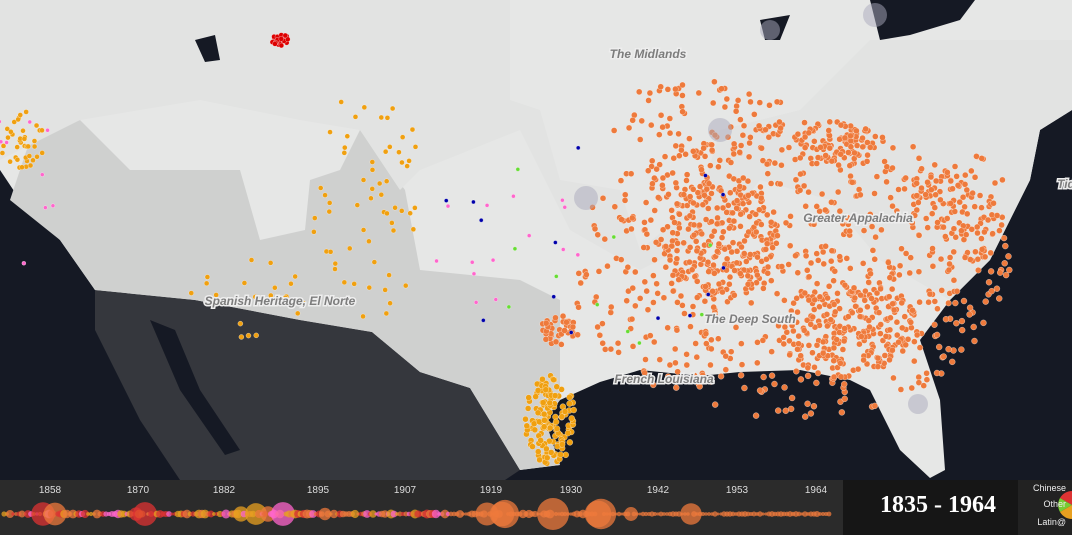 This screenshot has height=535, width=1072. What do you see at coordinates (770, 30) in the screenshot?
I see `cluster-halo` at bounding box center [770, 30].